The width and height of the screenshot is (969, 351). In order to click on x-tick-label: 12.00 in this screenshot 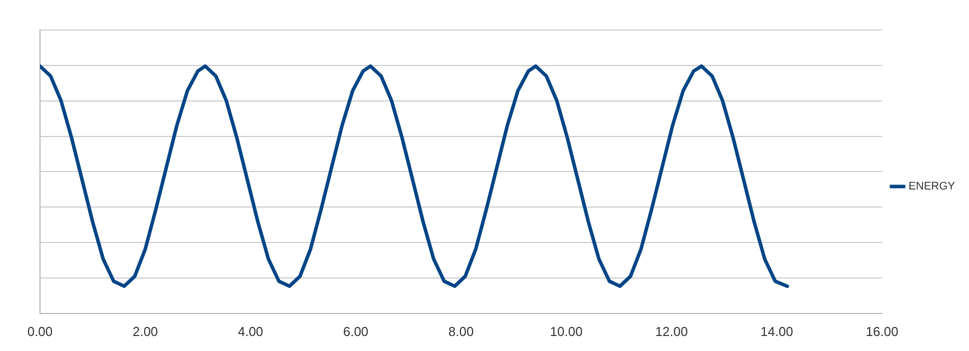, I will do `click(671, 331)`.